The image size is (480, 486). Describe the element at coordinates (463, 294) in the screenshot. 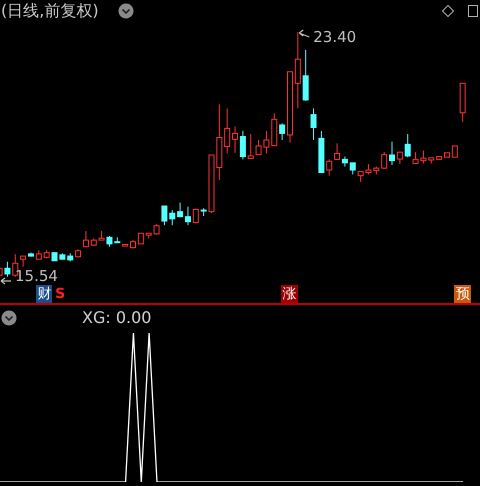

I see `text: 预` at that location.